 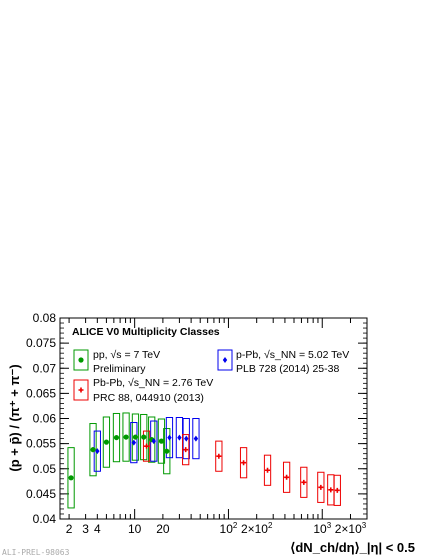 I want to click on x-tick-label: 3, so click(x=85, y=529).